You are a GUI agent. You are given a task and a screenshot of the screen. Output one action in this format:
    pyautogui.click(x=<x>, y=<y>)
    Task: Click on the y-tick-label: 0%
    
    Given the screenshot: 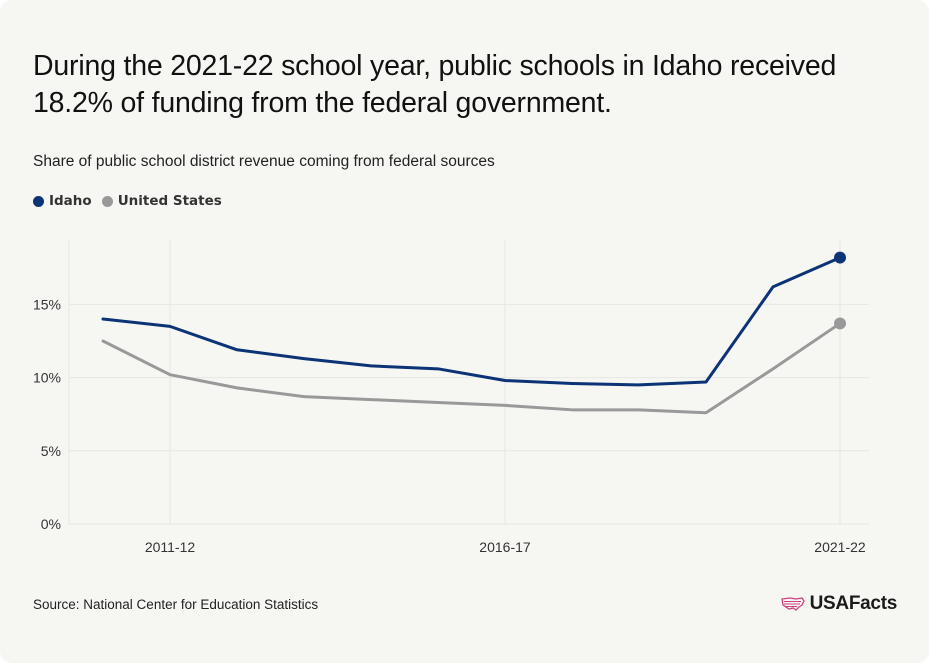 What is the action you would take?
    pyautogui.click(x=51, y=524)
    